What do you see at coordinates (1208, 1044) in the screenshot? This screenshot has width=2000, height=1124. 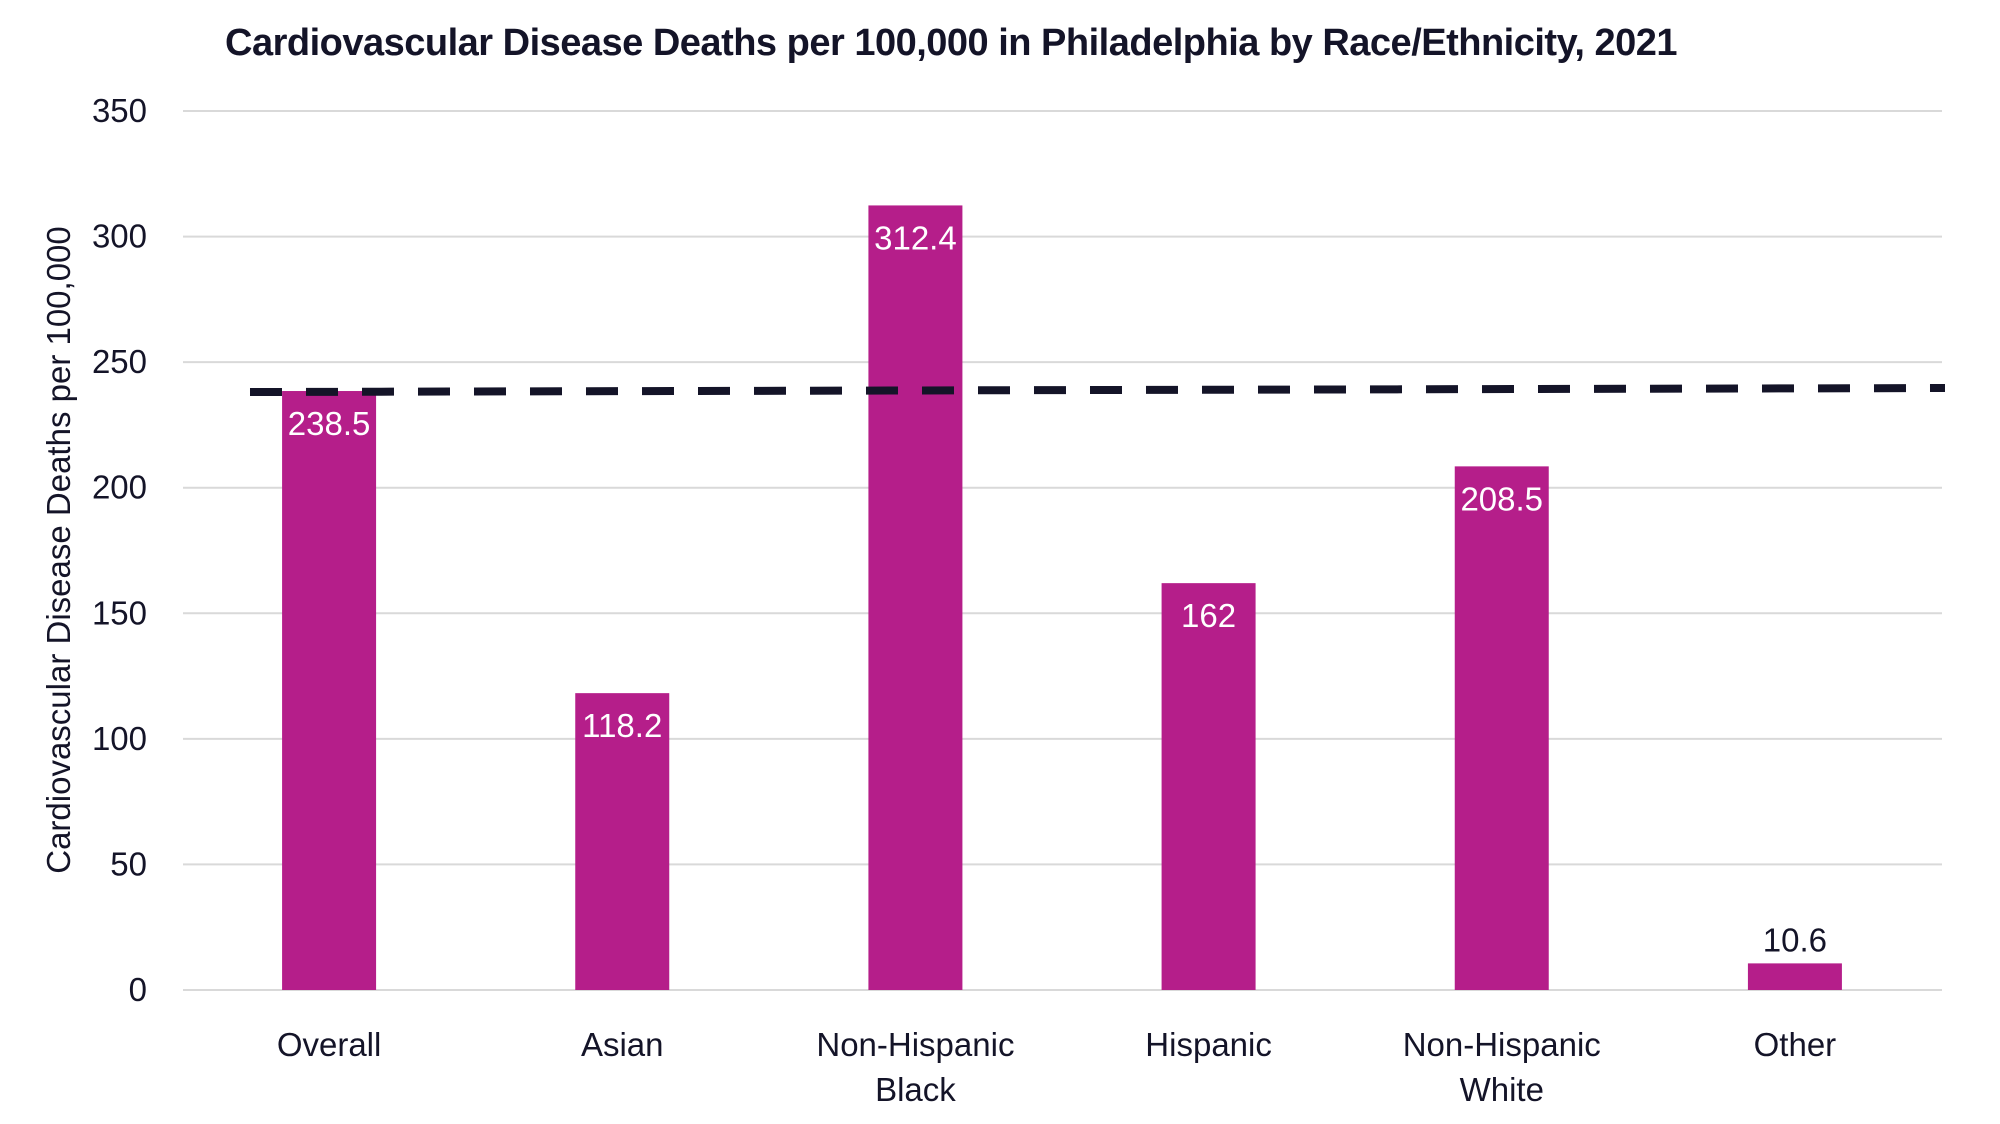 I see `x-tick-label: Hispanic` at bounding box center [1208, 1044].